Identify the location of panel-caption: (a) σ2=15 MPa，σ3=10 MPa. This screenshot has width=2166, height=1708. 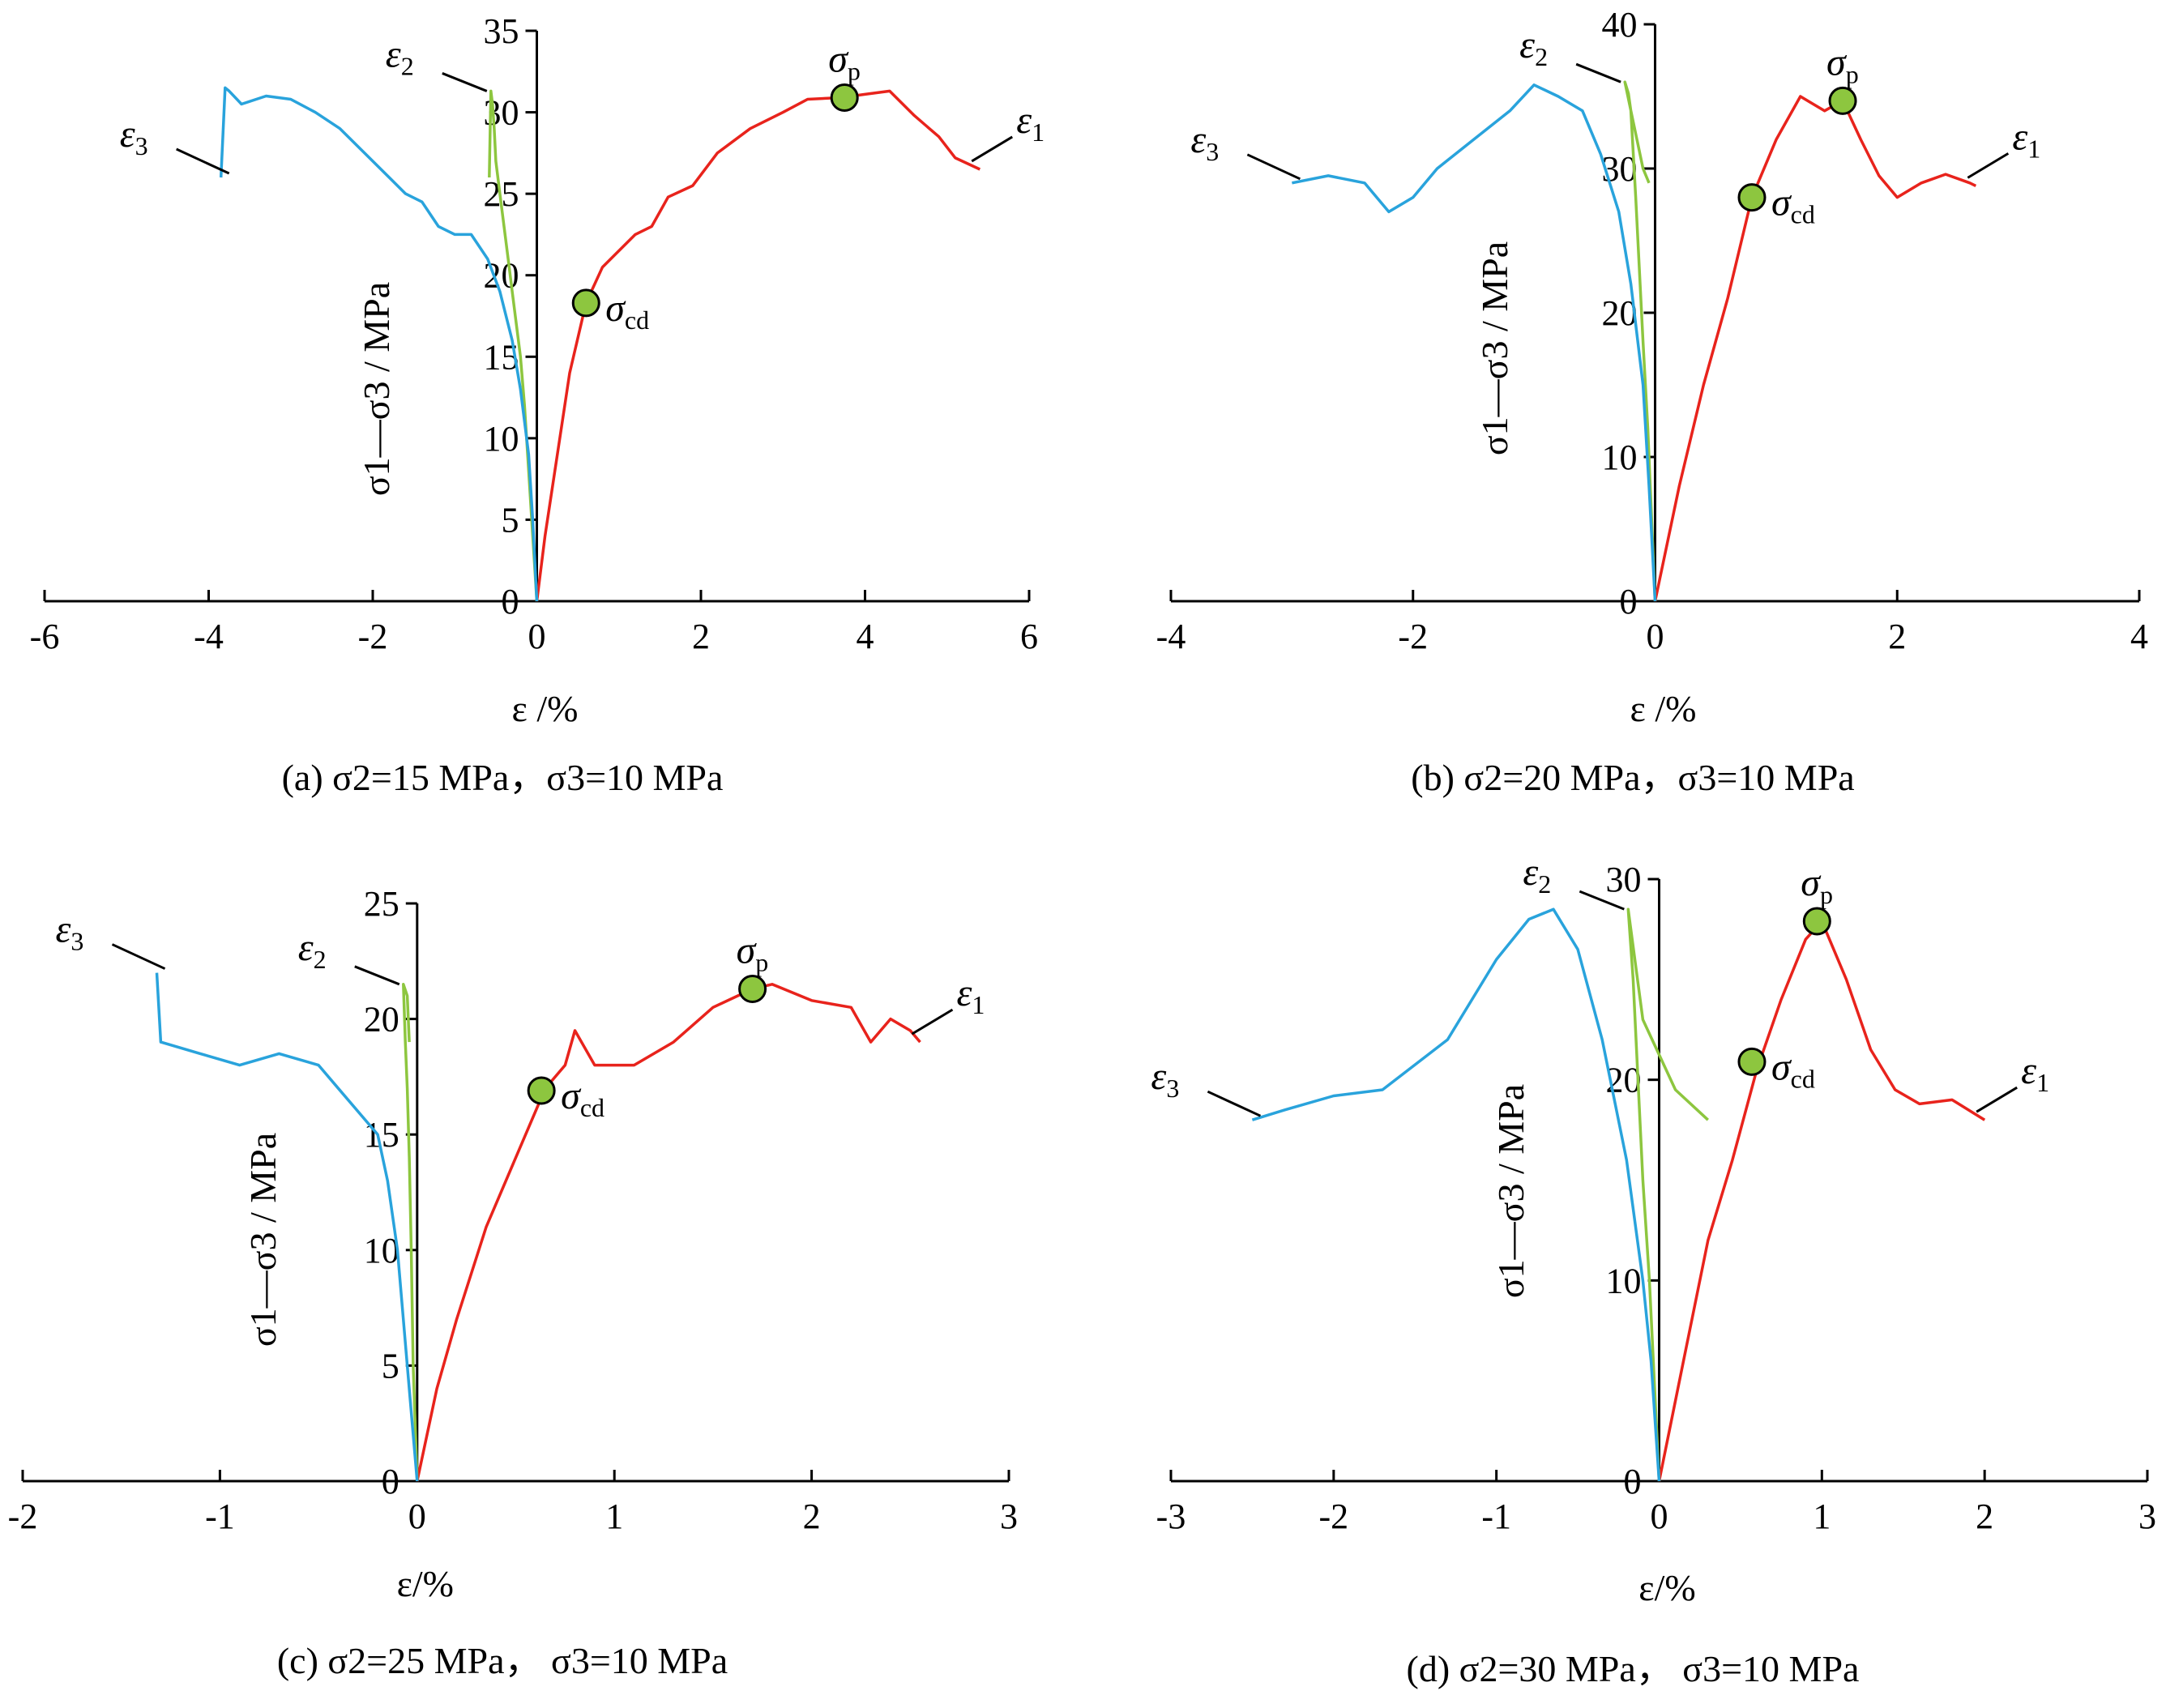
(503, 777).